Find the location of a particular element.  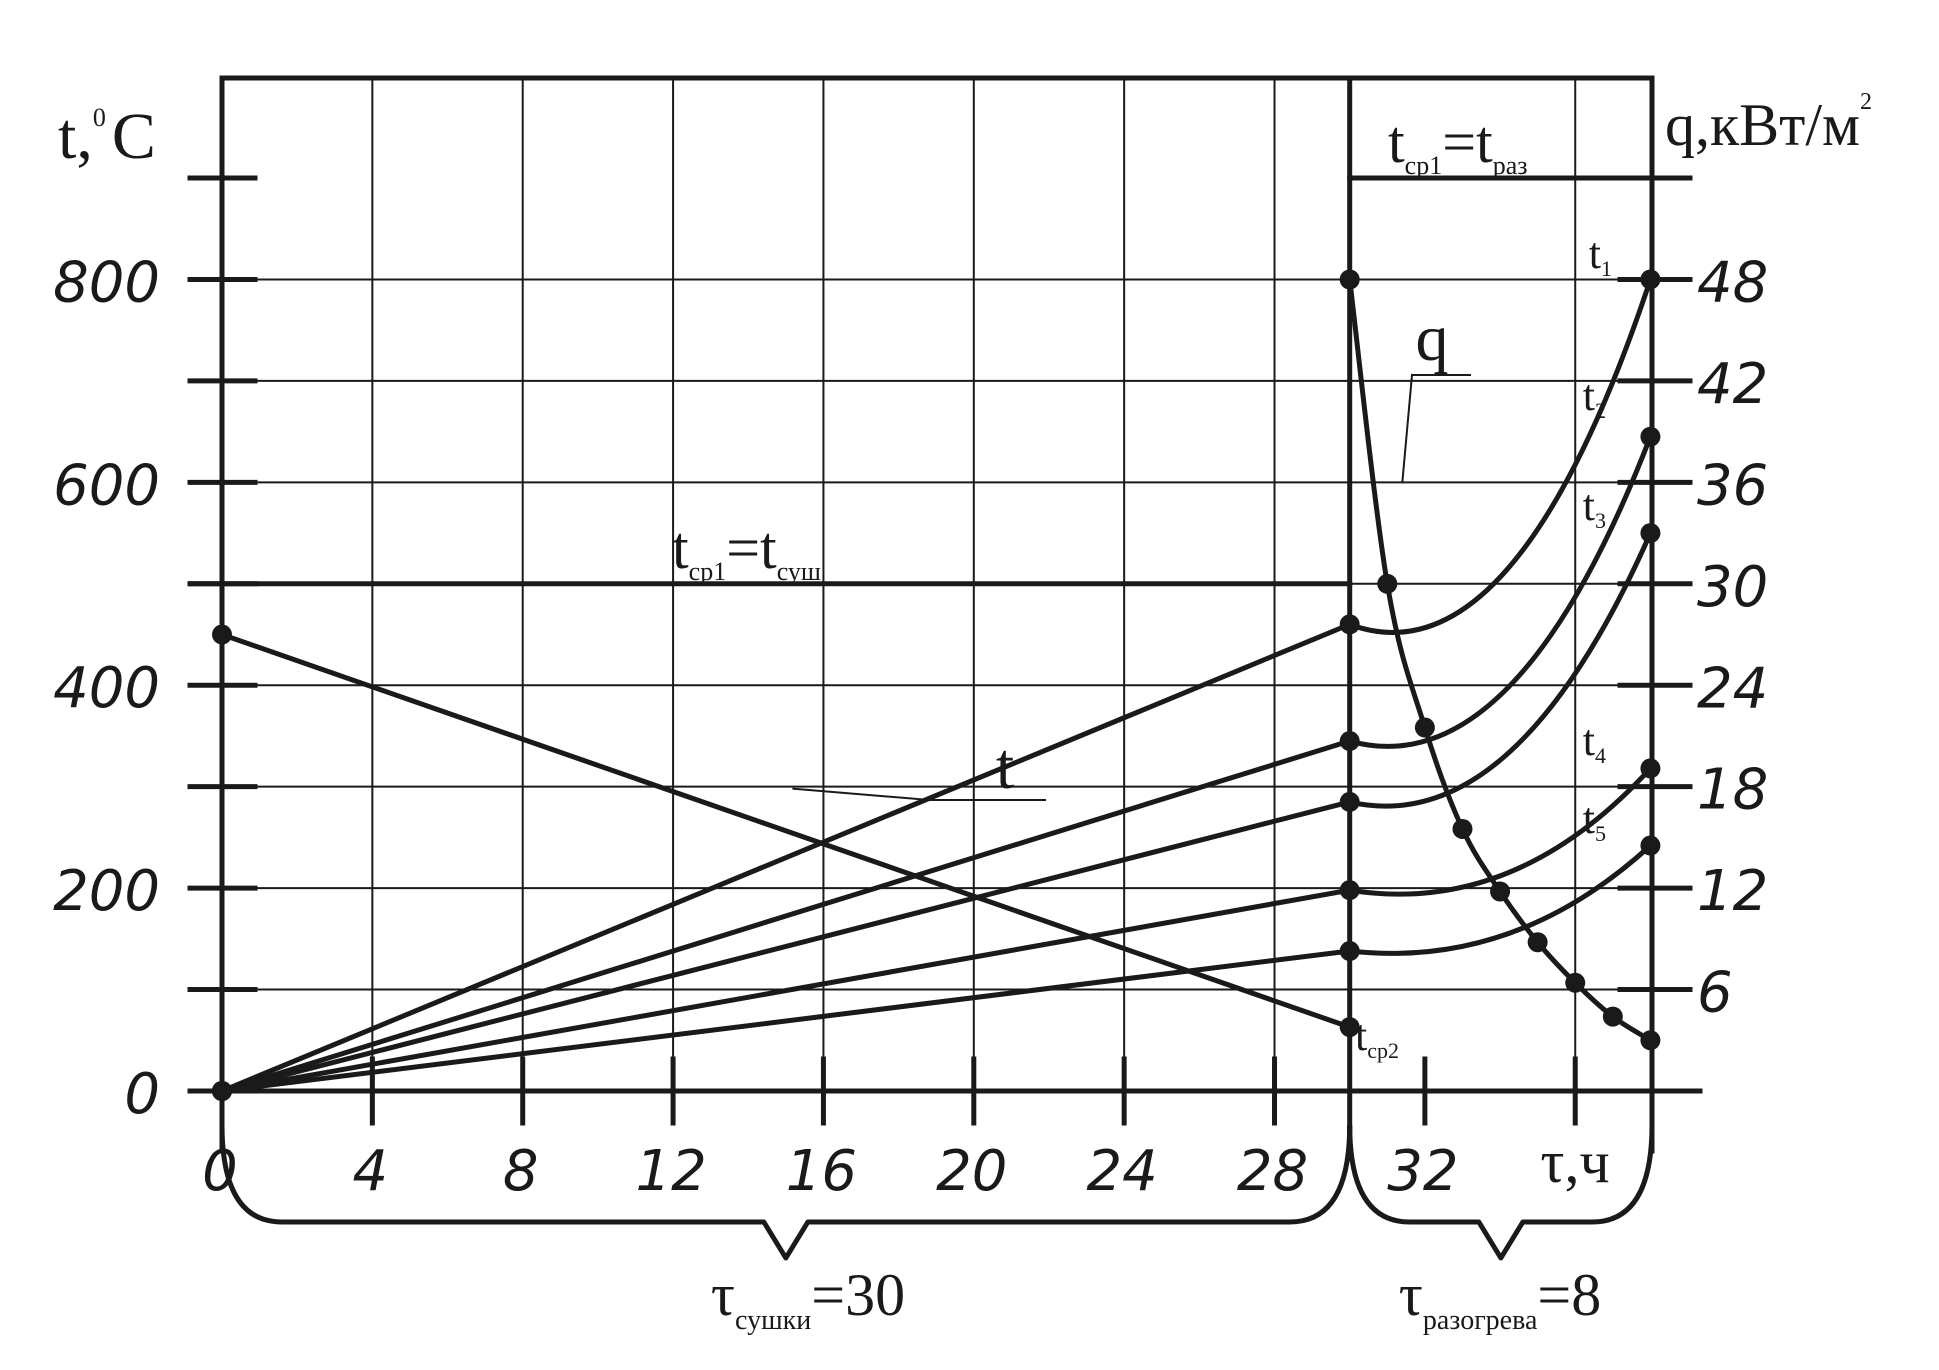

t-leader-line is located at coordinates (862, 794).